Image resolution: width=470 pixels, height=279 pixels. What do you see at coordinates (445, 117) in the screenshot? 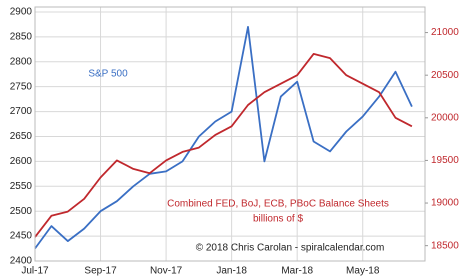
I see `y2-tick-label: 20000` at bounding box center [445, 117].